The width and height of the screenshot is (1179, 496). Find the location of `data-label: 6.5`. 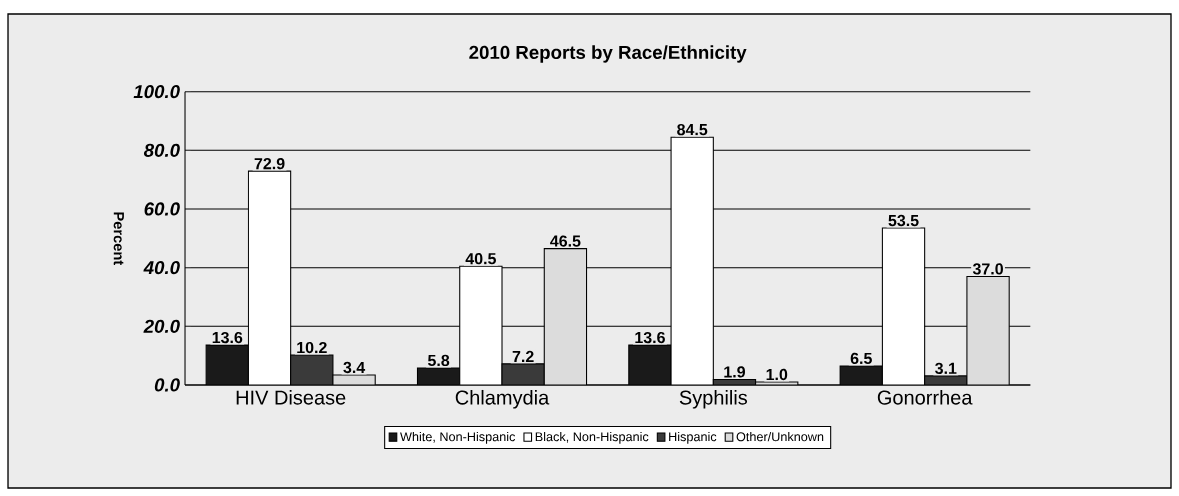

data-label: 6.5 is located at coordinates (861, 358).